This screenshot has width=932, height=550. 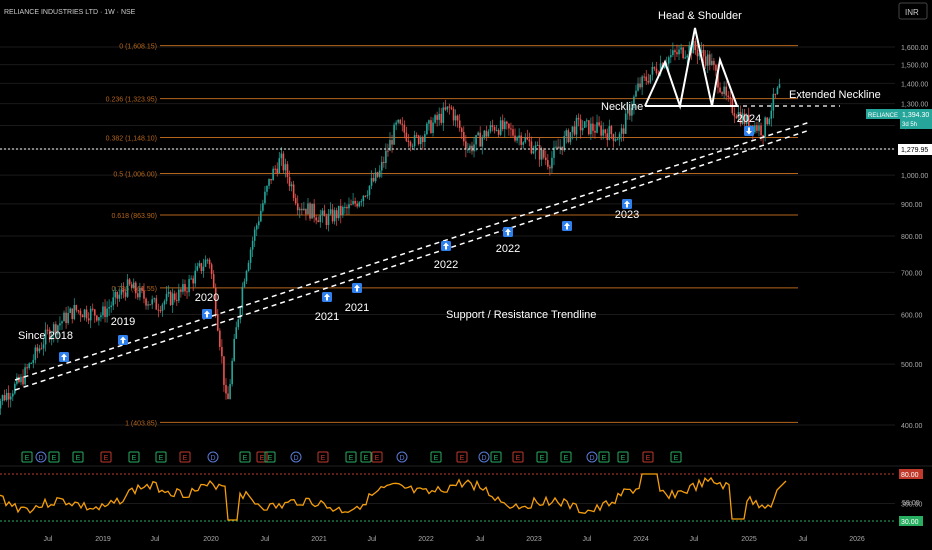 I want to click on time-tick-label: 2019, so click(x=103, y=539).